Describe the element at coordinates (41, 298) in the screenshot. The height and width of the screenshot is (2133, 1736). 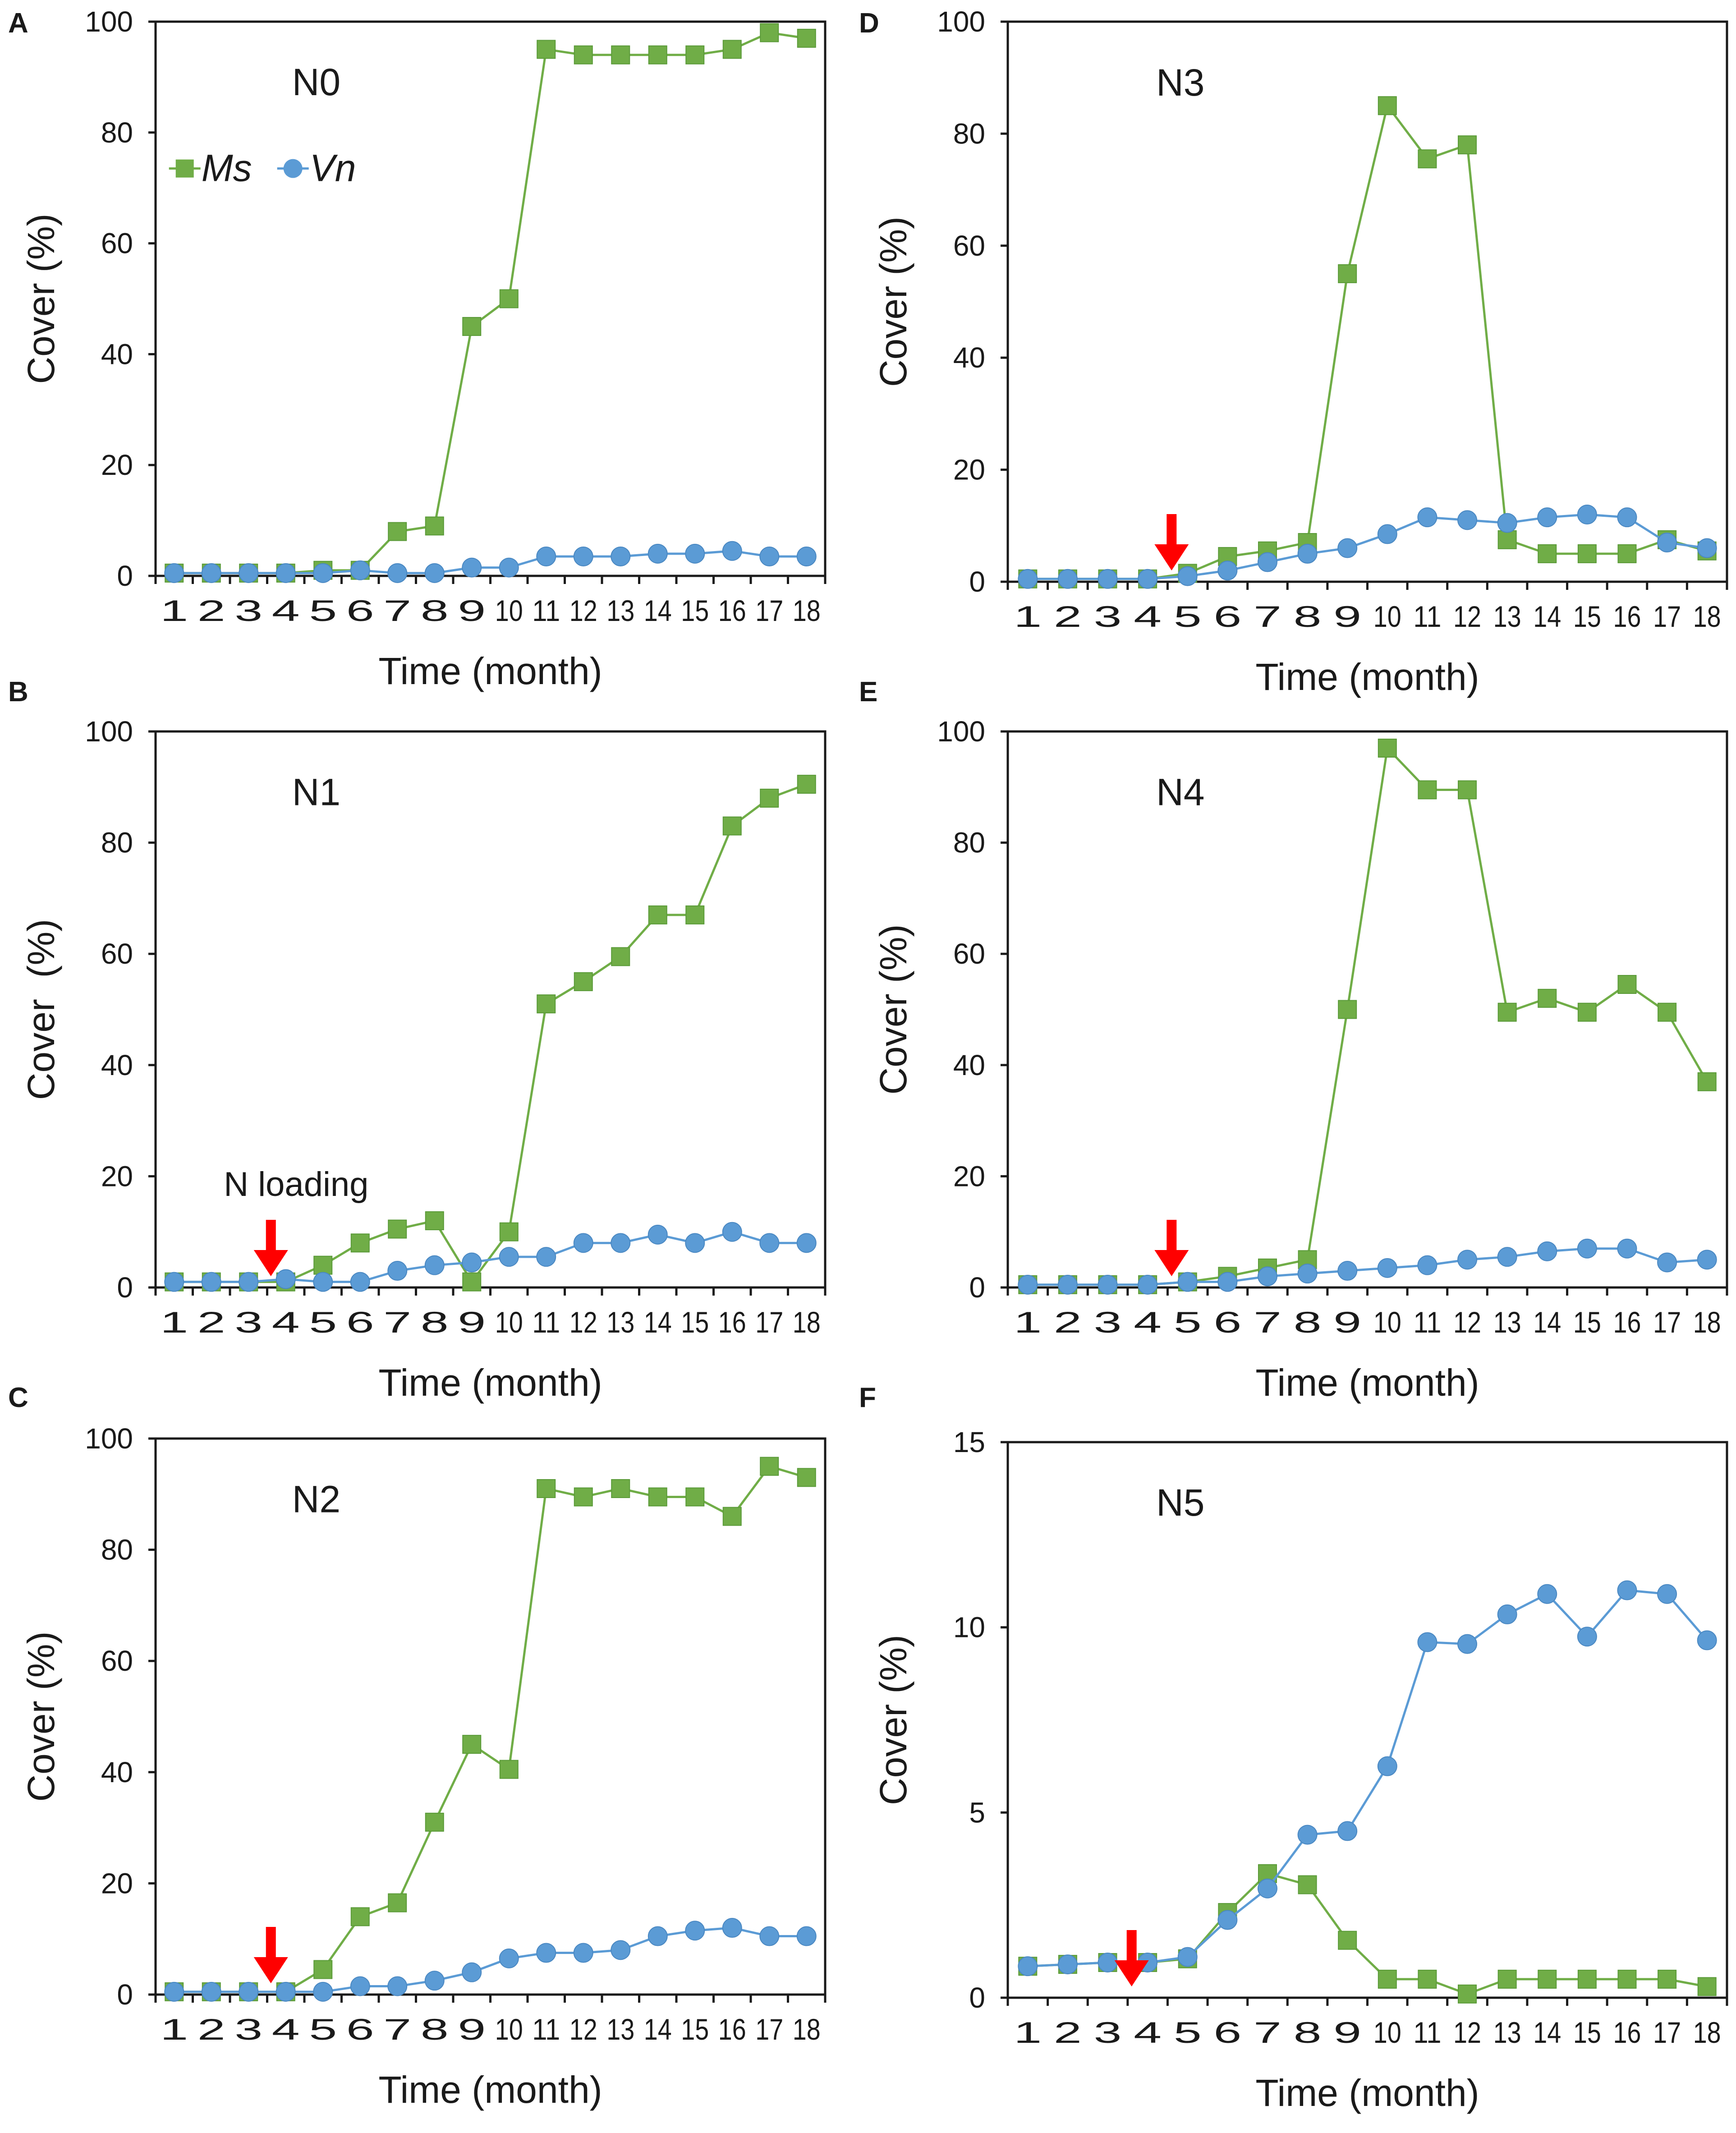
I see `y-axis-title: Cover (%)` at that location.